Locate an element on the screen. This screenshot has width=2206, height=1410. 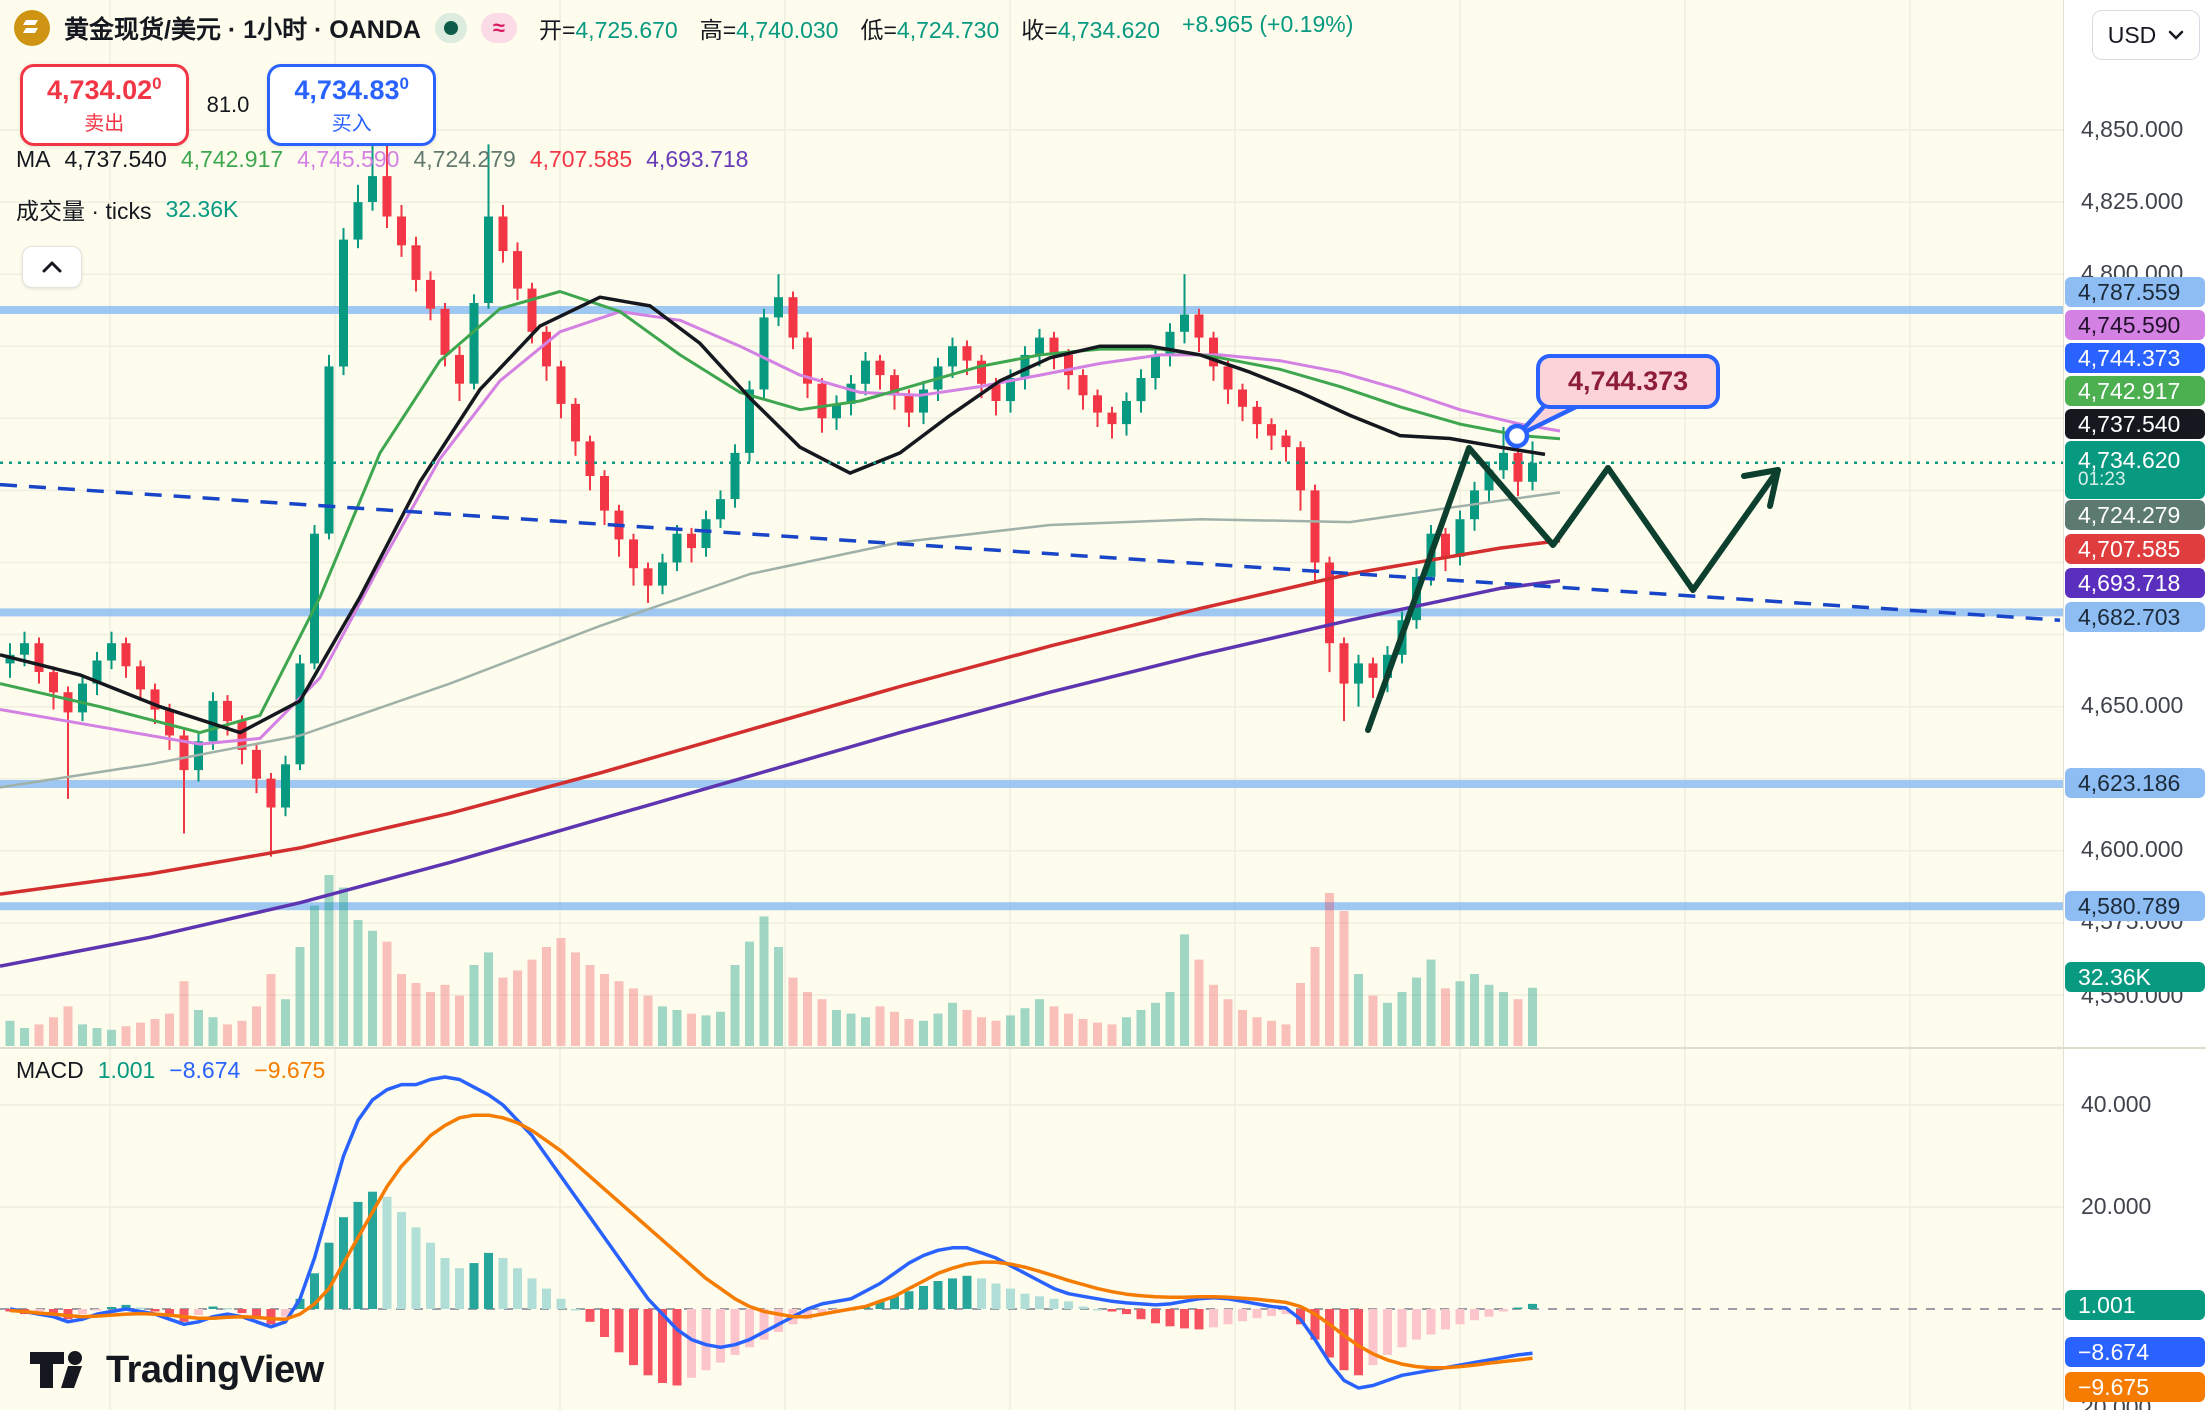
price-chip: −9.675 is located at coordinates (2135, 1387).